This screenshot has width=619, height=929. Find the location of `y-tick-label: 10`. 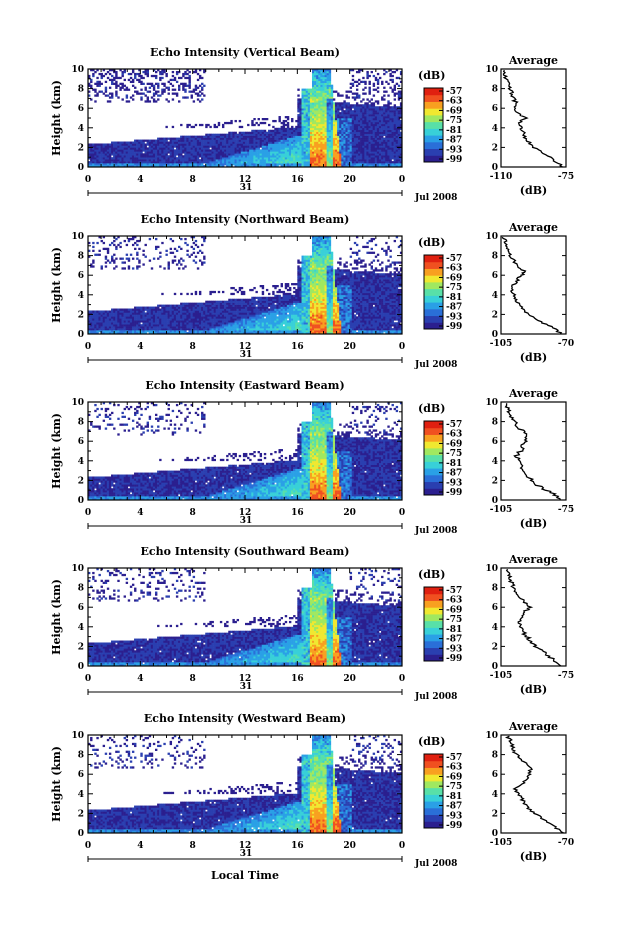

y-tick-label: 10 is located at coordinates (77, 403).